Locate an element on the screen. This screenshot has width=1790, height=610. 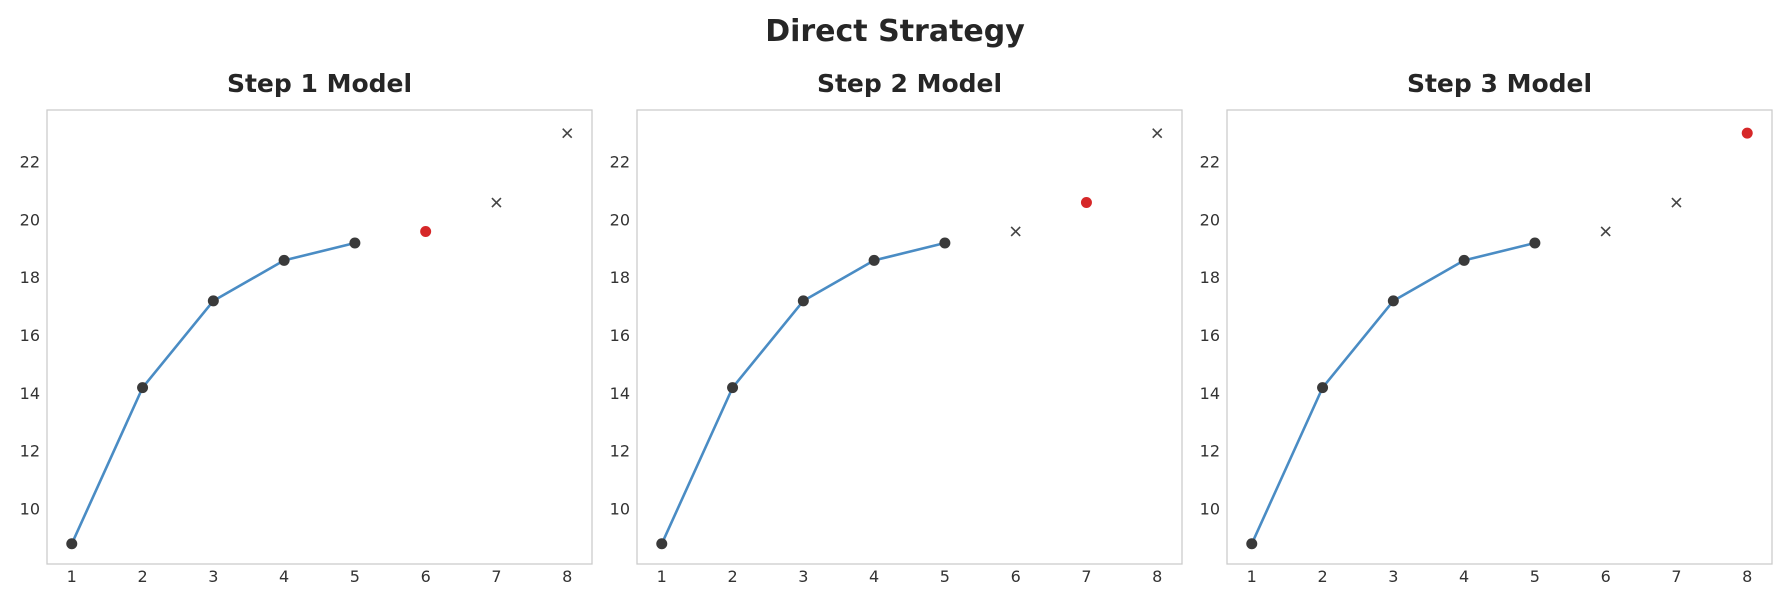
figure-title: Direct Strategy is located at coordinates (895, 31).